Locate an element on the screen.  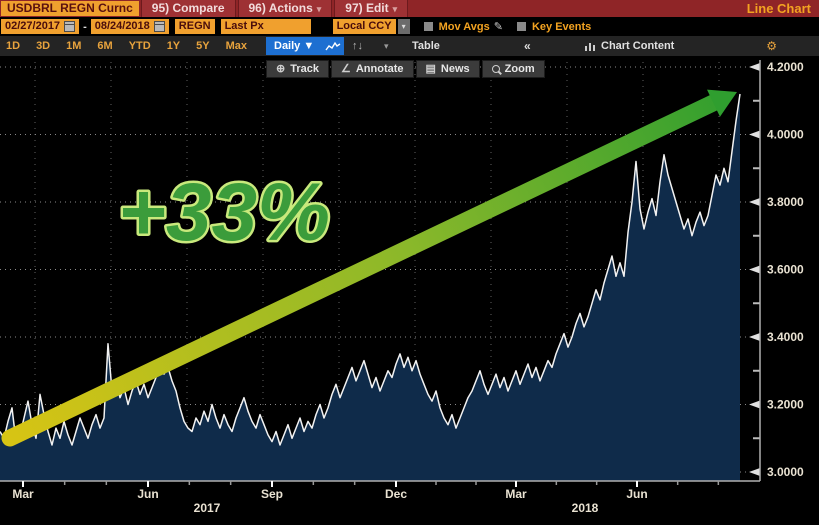
period-tab-3d: 3D is located at coordinates (43, 46).